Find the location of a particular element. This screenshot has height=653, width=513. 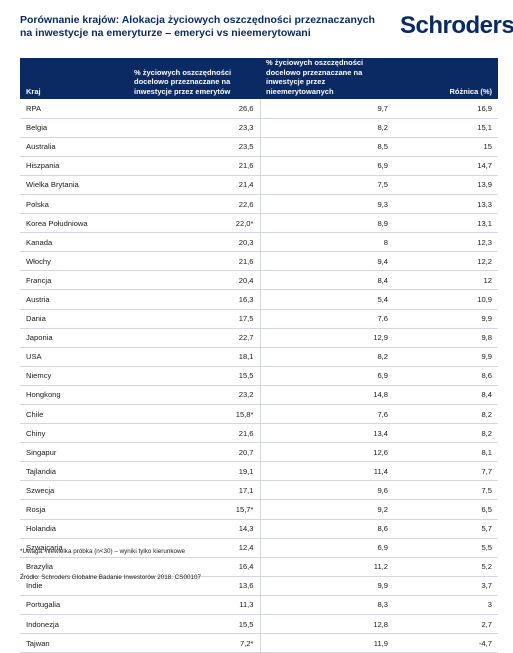

cell-difference: 12,2 is located at coordinates (484, 261).